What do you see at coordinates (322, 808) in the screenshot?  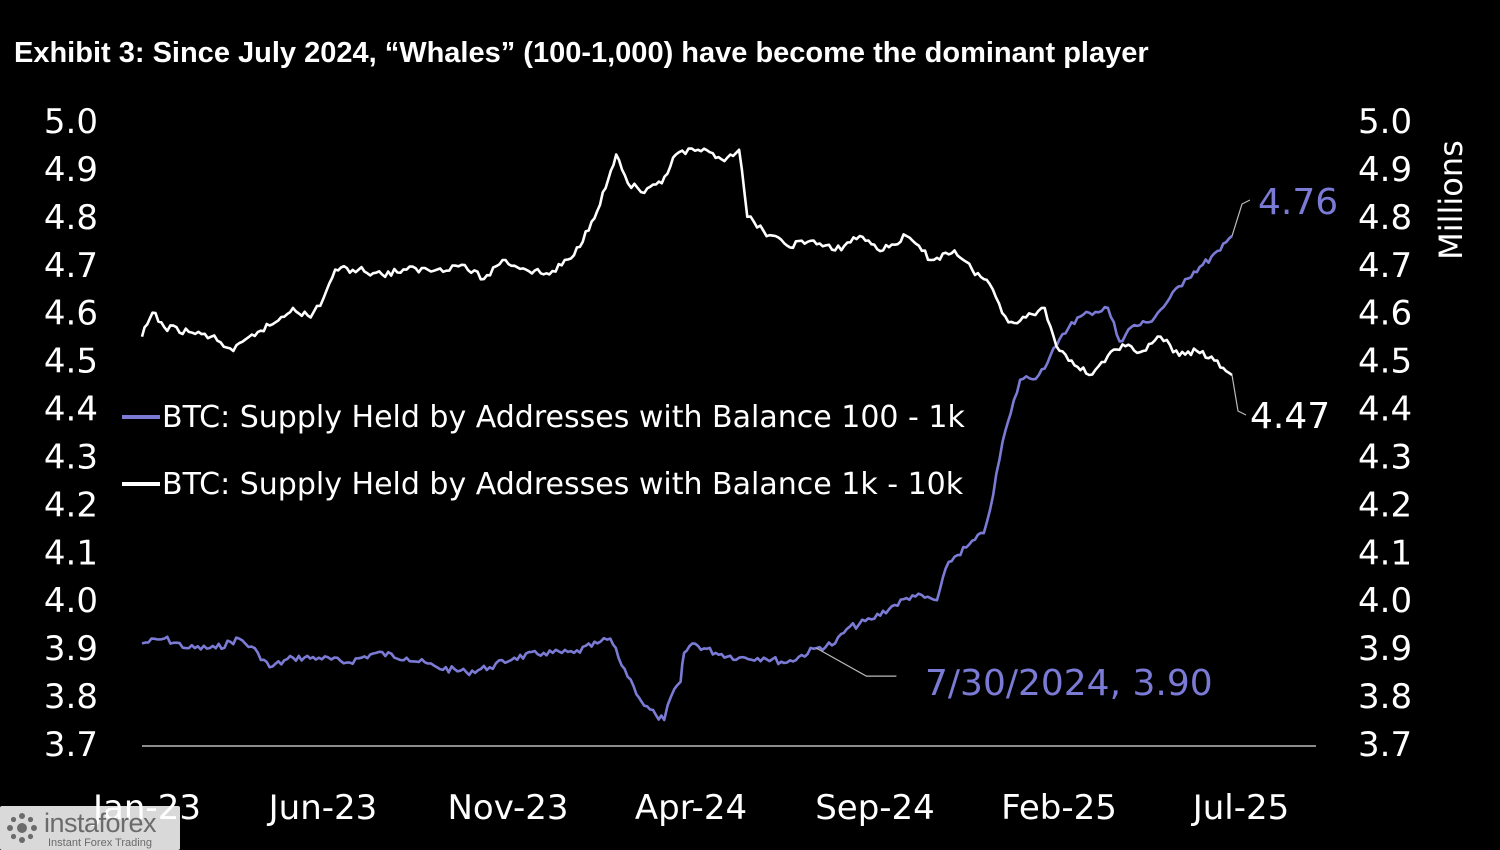 I see `x-tick: Jun-23` at bounding box center [322, 808].